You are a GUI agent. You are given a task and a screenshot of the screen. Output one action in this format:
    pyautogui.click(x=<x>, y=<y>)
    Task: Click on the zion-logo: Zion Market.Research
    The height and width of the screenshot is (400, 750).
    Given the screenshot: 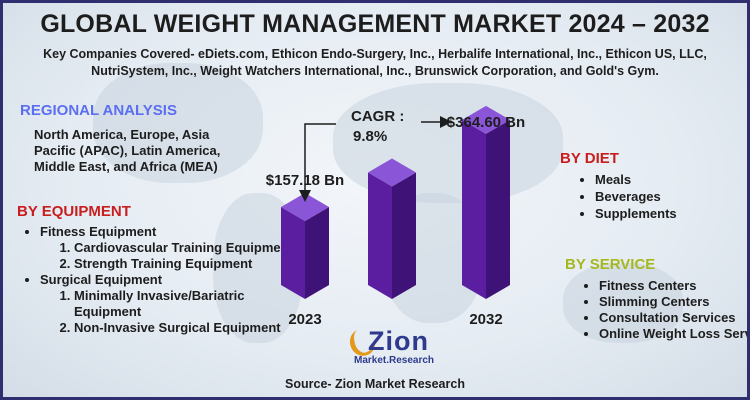 What is the action you would take?
    pyautogui.click(x=397, y=346)
    